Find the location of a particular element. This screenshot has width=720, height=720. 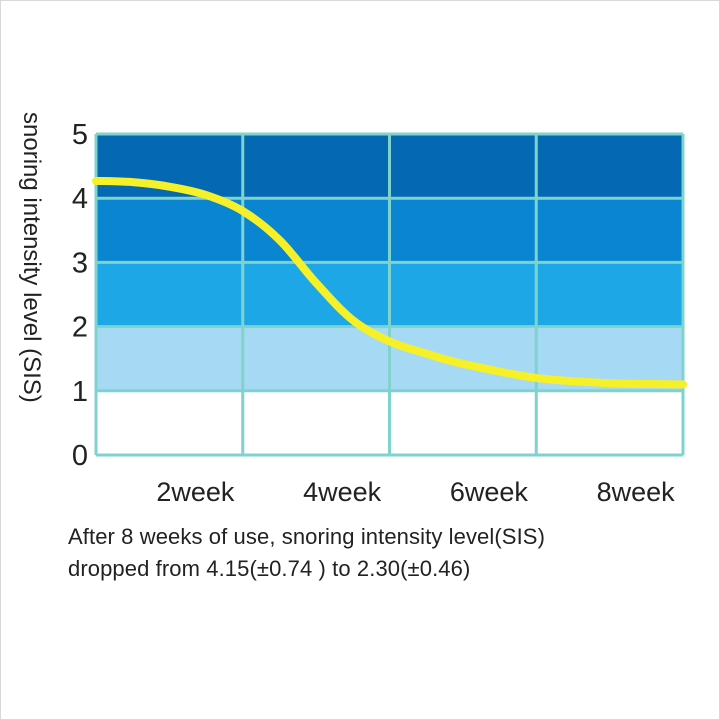

y-tick-label-1: 1 is located at coordinates (80, 392).